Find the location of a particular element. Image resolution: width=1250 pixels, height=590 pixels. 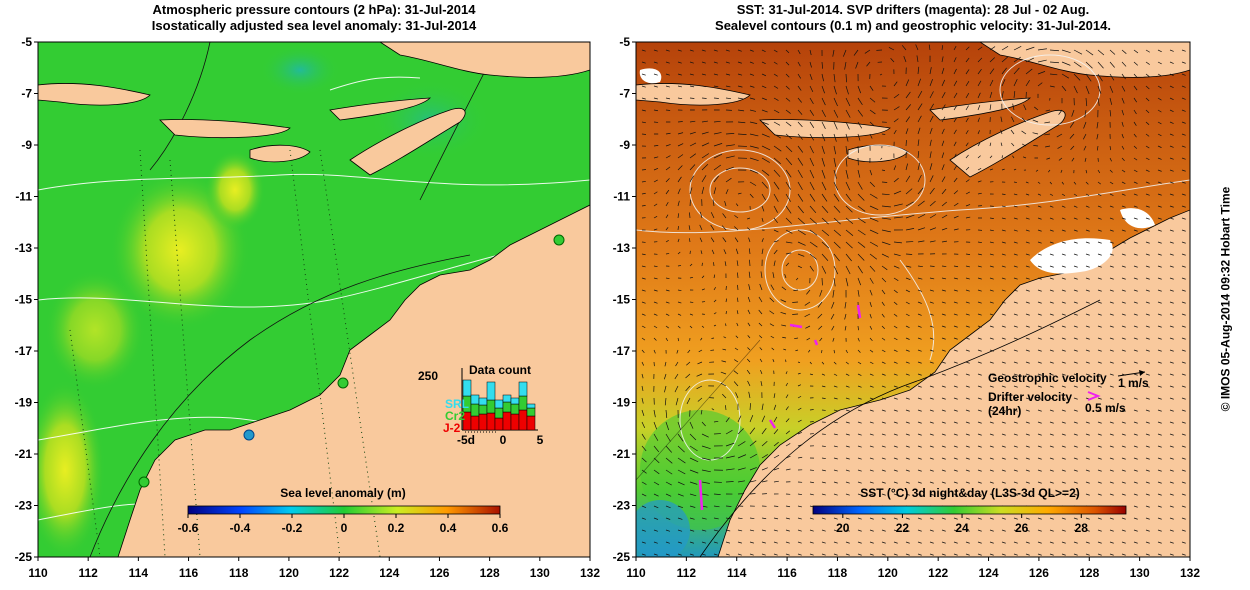

dc-xtick-5: 5 is located at coordinates (540, 440).